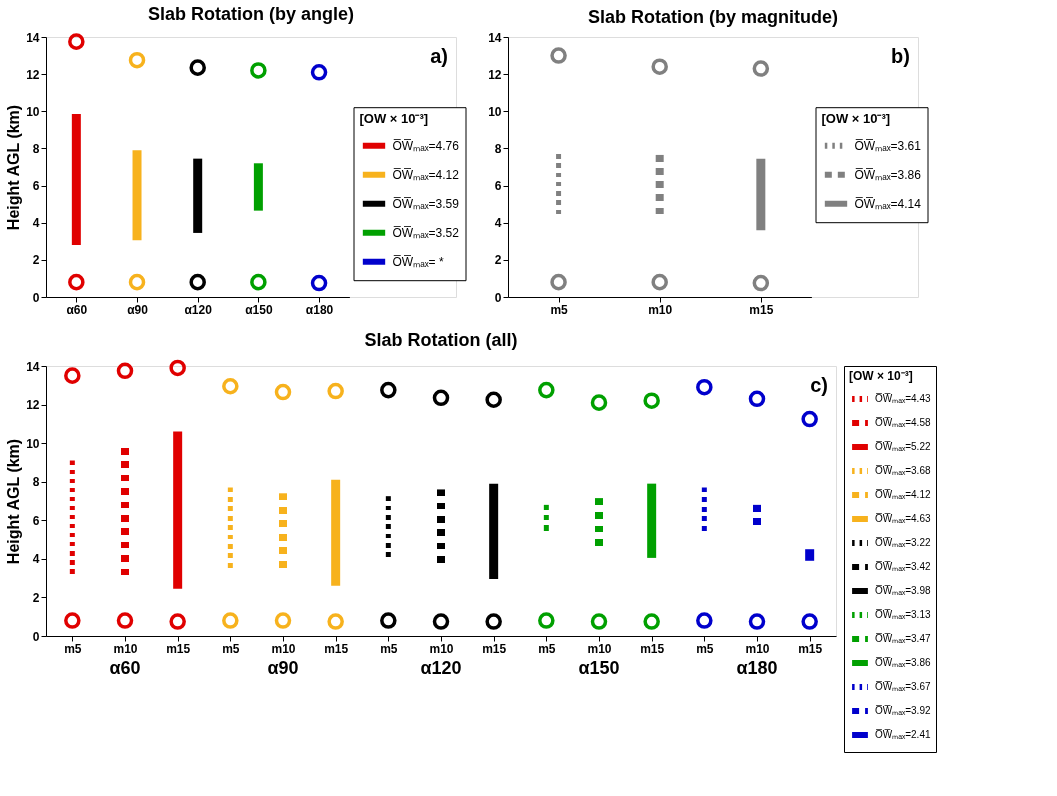  Describe the element at coordinates (903, 542) in the screenshot. I see `legend-label: O̅W̅ₘₐₓ=3.22` at that location.